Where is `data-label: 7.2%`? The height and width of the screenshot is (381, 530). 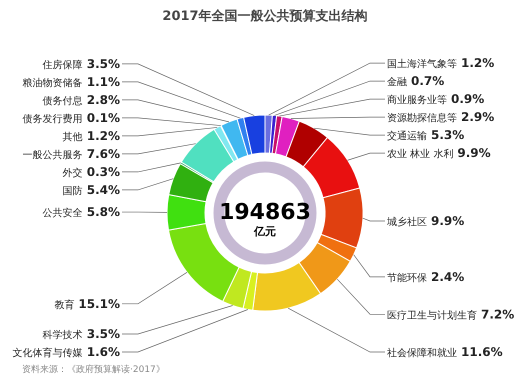
data-label: 7.2% is located at coordinates (497, 314).